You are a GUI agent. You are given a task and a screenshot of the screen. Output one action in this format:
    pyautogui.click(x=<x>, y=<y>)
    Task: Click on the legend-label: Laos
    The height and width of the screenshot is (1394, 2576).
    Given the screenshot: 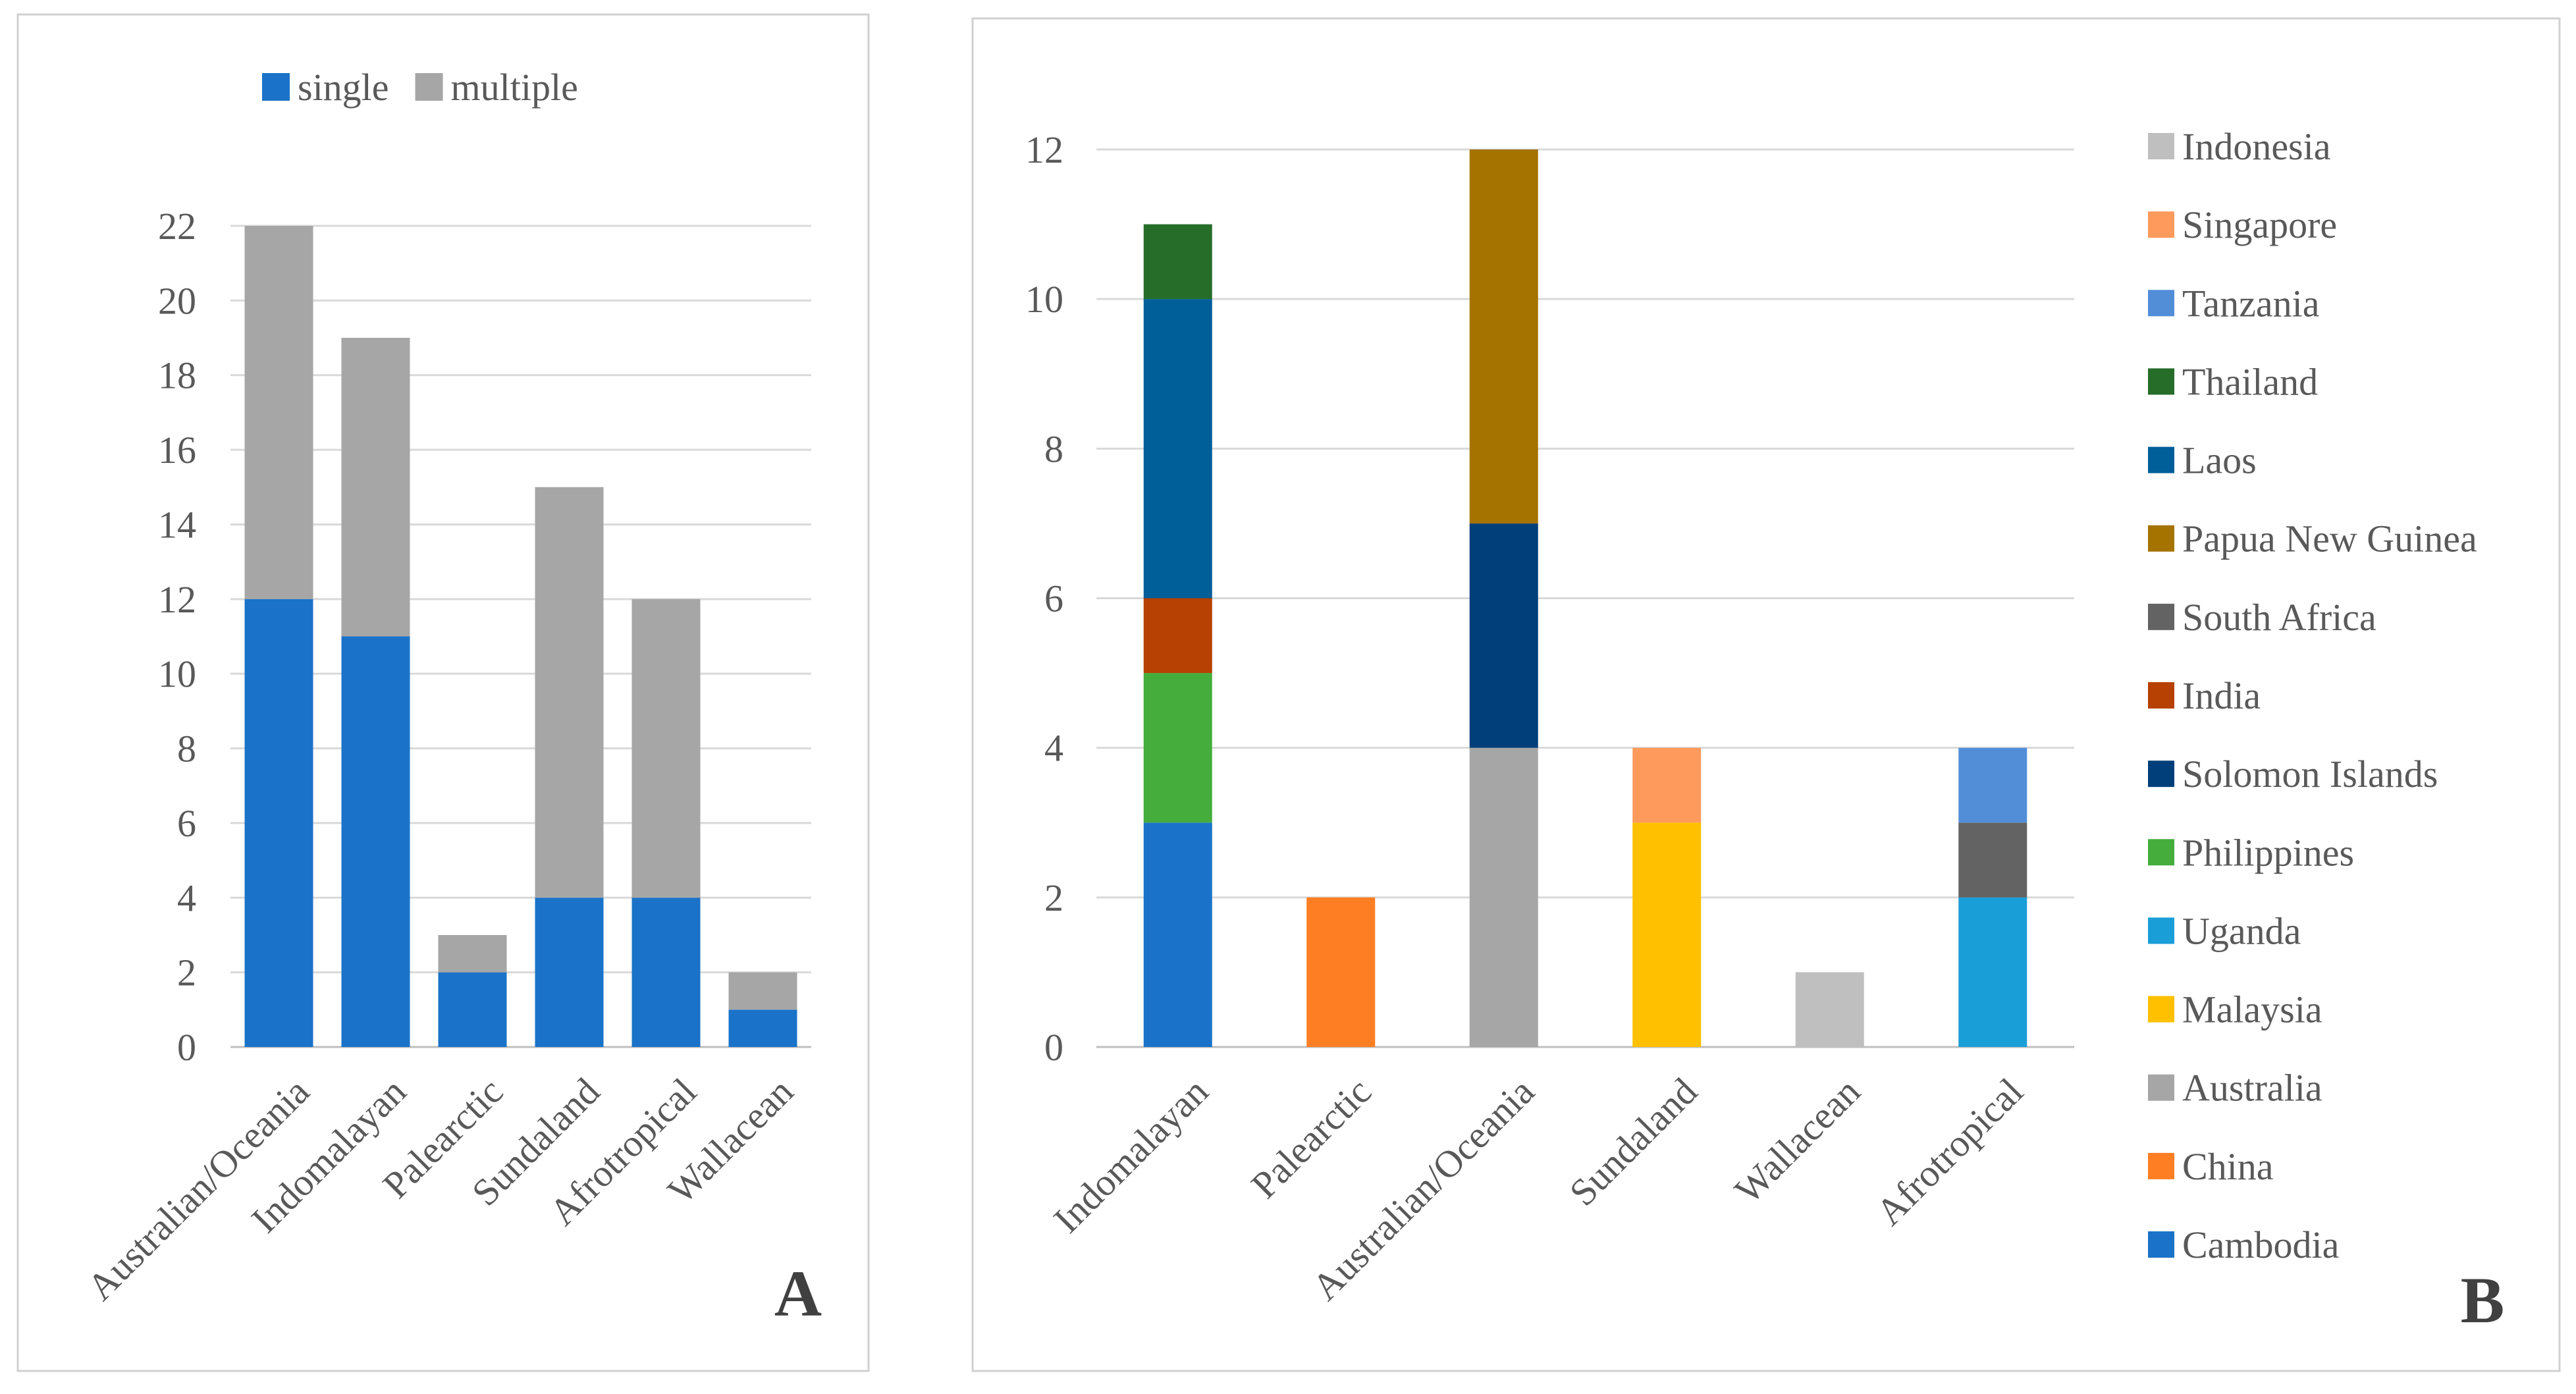 What is the action you would take?
    pyautogui.click(x=2219, y=460)
    